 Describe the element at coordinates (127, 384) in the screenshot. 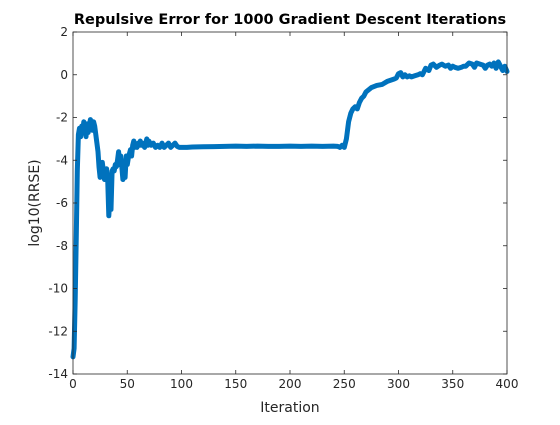

I see `x-tick-label: 50` at that location.